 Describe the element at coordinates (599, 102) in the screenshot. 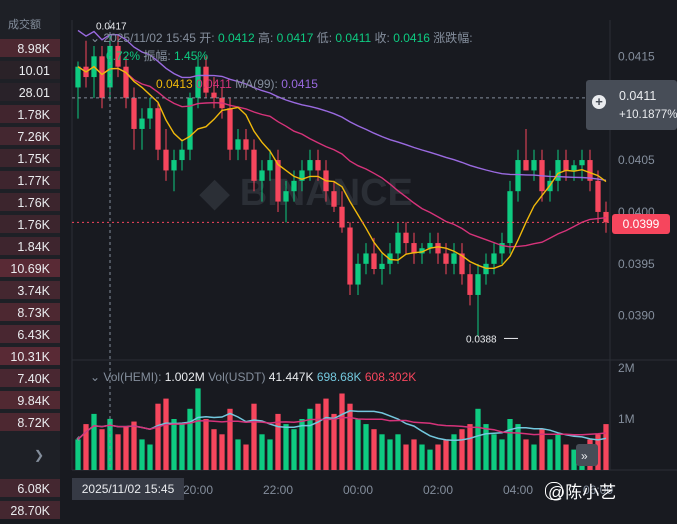

I see `add-alert-icon: +` at that location.